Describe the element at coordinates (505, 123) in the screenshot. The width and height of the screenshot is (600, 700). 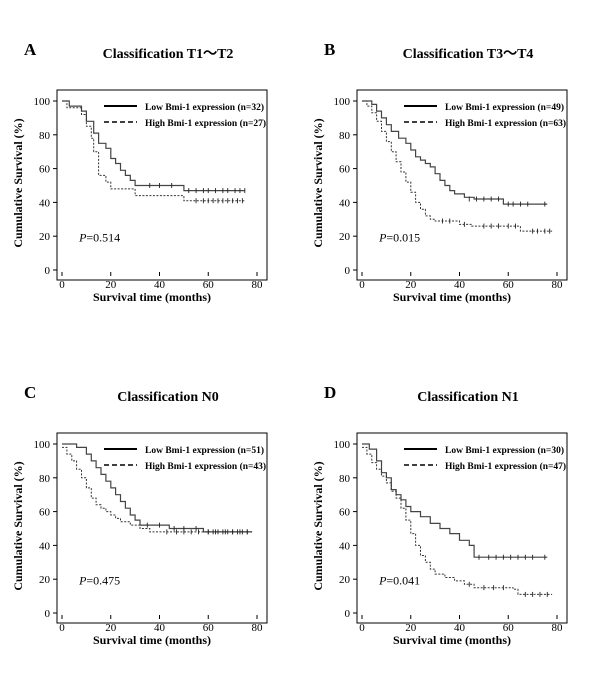
I see `legend-label-high: High Bmi-1 expression (n=63)` at that location.